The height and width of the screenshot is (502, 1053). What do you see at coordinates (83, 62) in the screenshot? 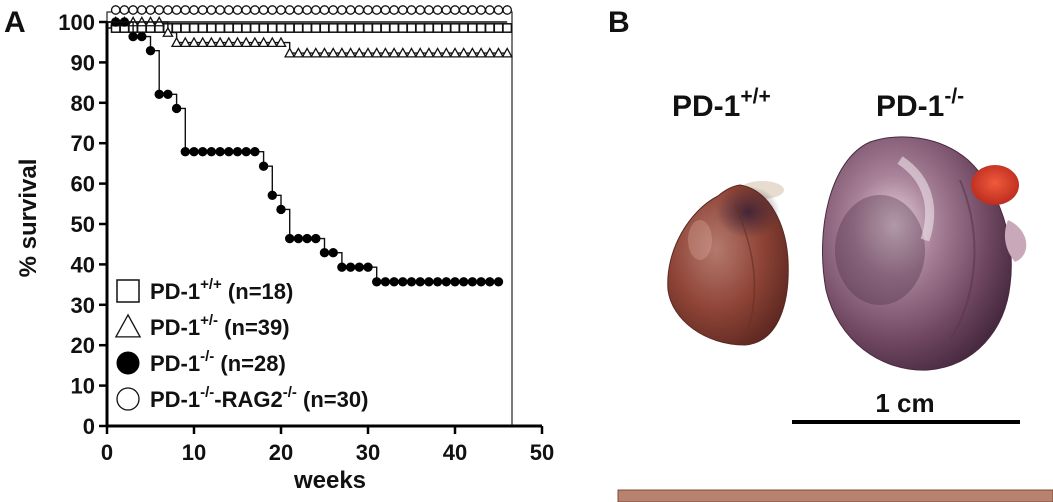
I see `y-tick-label: 90` at bounding box center [83, 62].